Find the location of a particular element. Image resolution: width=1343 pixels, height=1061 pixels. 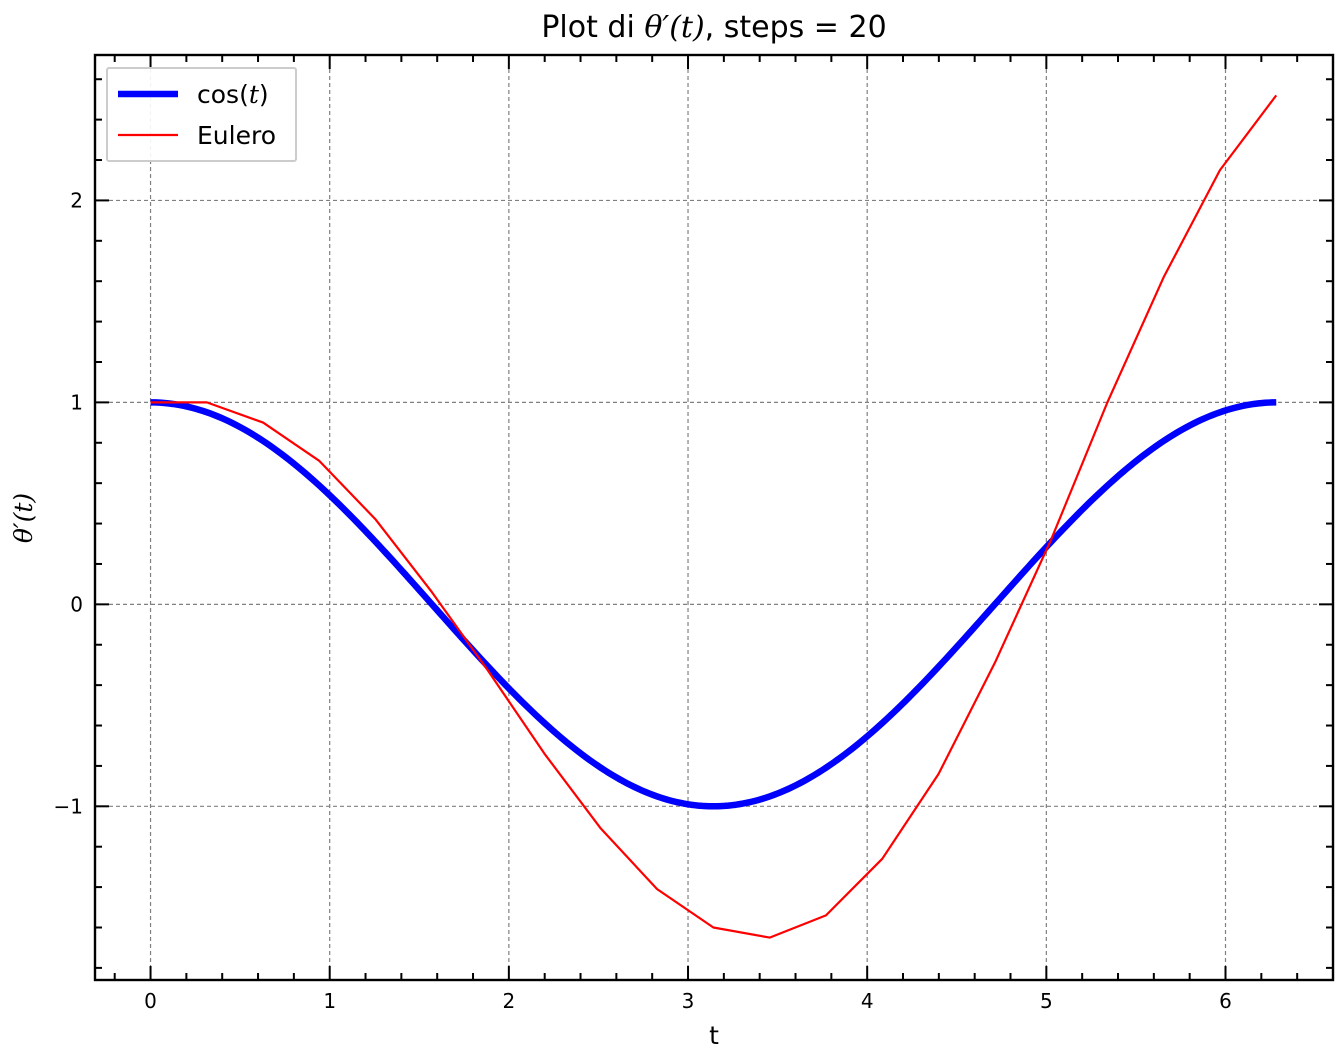

y-tick-label: 1 is located at coordinates (76, 402).